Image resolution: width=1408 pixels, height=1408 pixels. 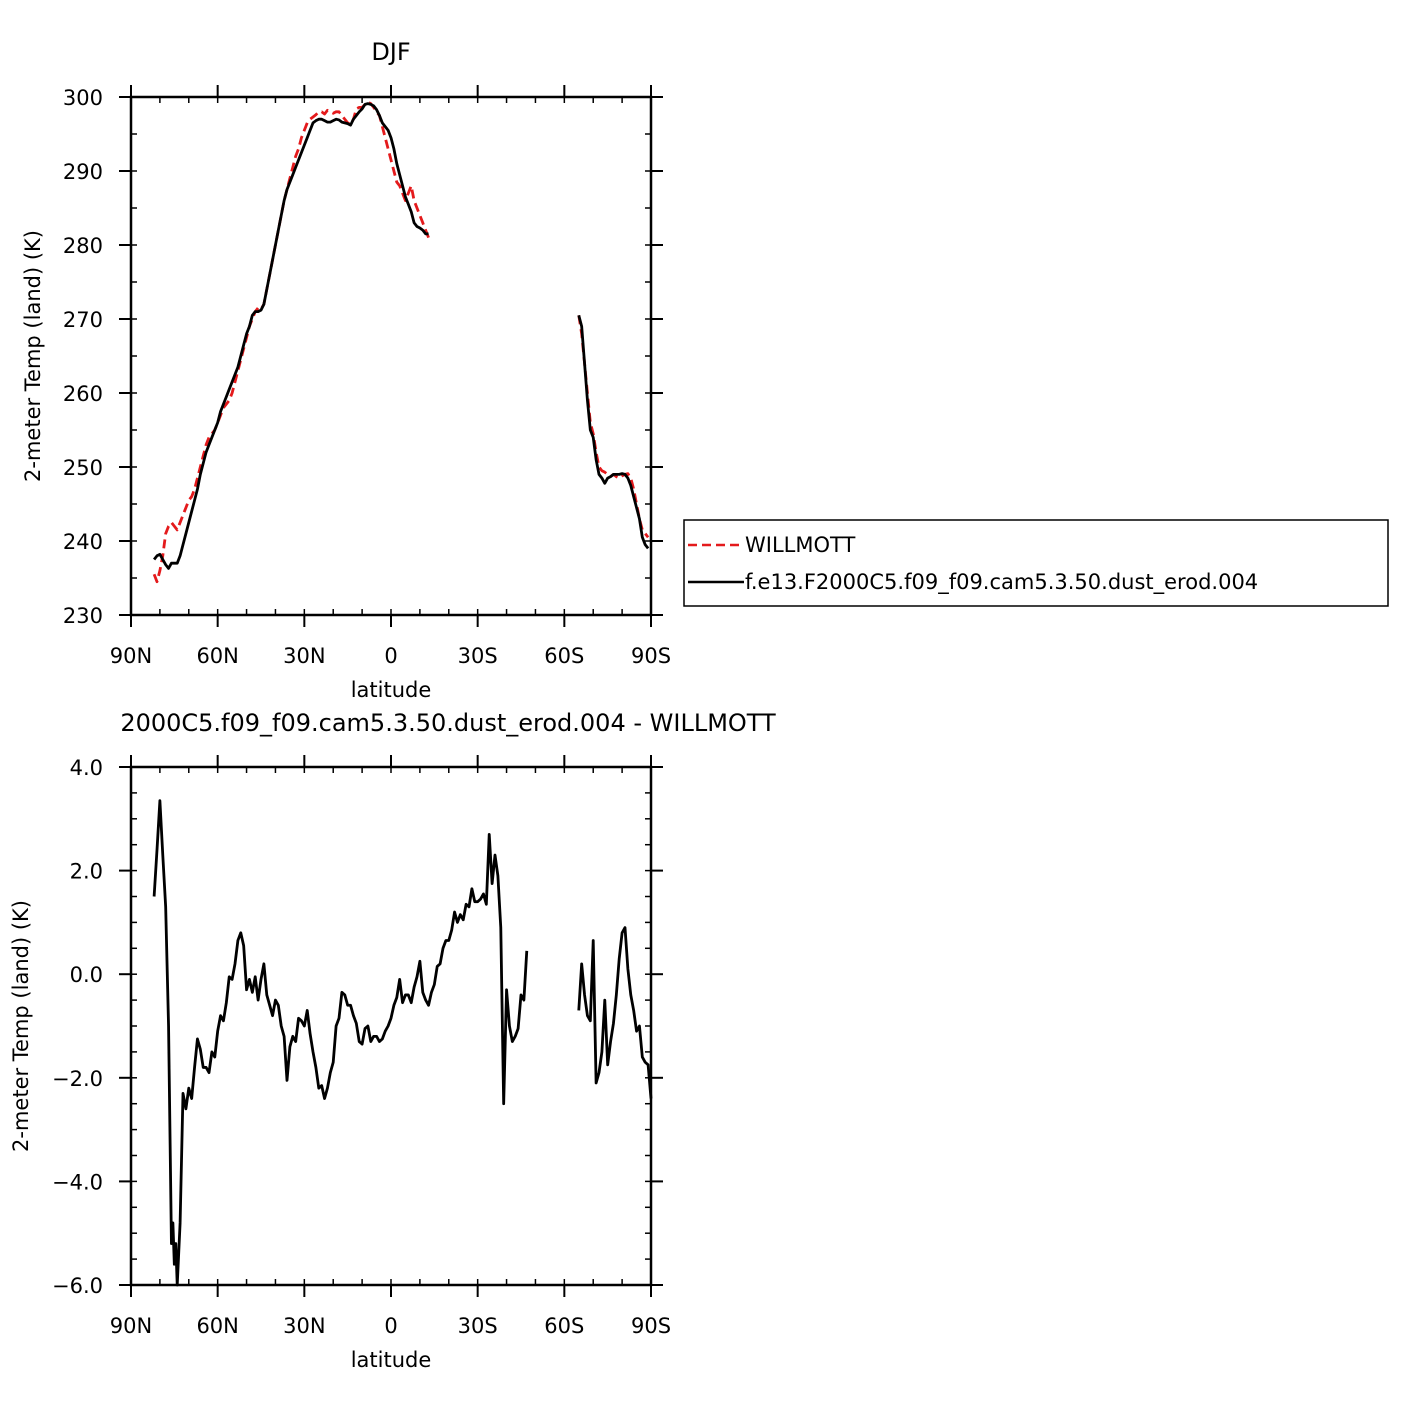 What do you see at coordinates (77, 1182) in the screenshot?
I see `bottom-y-tick-label: −4.0` at bounding box center [77, 1182].